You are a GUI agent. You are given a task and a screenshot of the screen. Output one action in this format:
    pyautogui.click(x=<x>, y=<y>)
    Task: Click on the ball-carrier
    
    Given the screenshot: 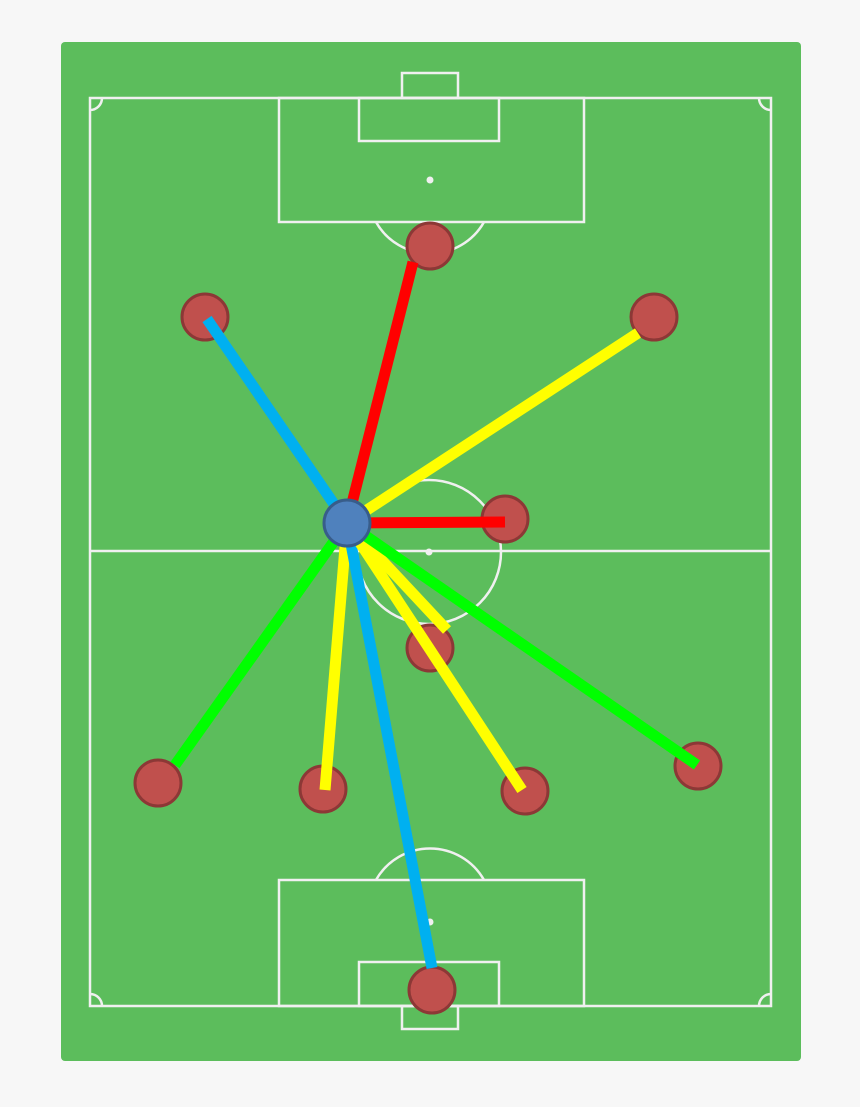 What is the action you would take?
    pyautogui.click(x=347, y=523)
    